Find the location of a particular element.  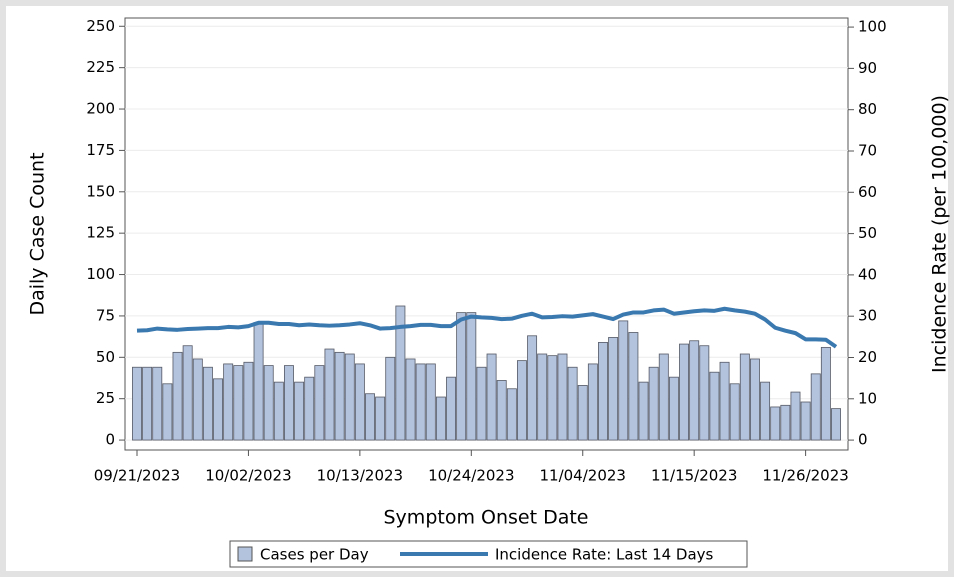

x-tick-label: 10/02/2023 is located at coordinates (248, 476).